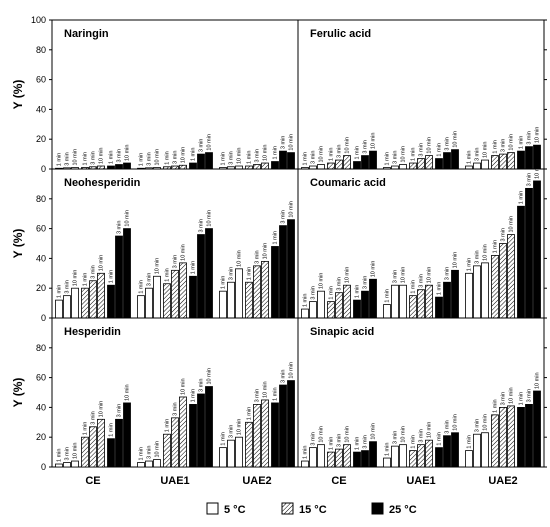 The height and width of the screenshot is (527, 550). I want to click on panel-title: Coumaric acid, so click(348, 183).